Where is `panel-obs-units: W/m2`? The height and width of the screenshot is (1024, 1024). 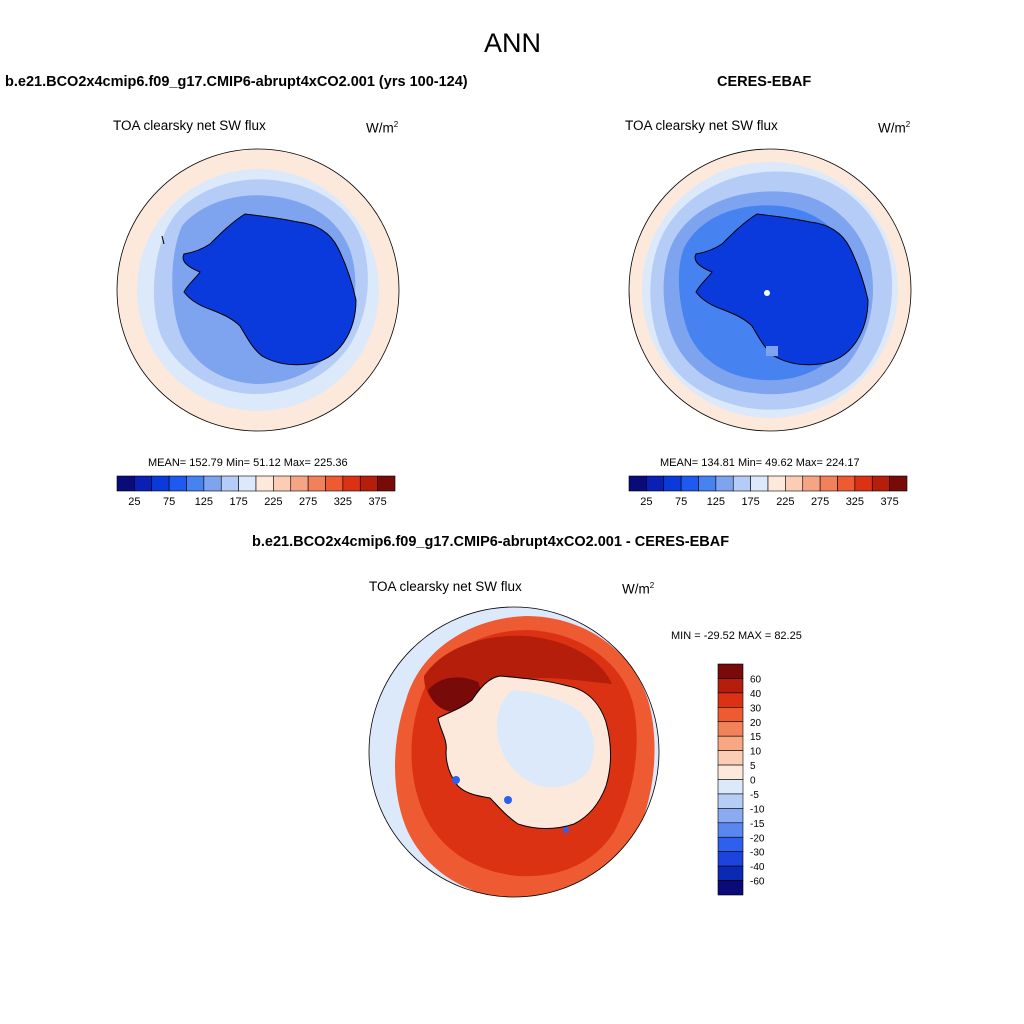
panel-obs-units: W/m2 is located at coordinates (894, 128).